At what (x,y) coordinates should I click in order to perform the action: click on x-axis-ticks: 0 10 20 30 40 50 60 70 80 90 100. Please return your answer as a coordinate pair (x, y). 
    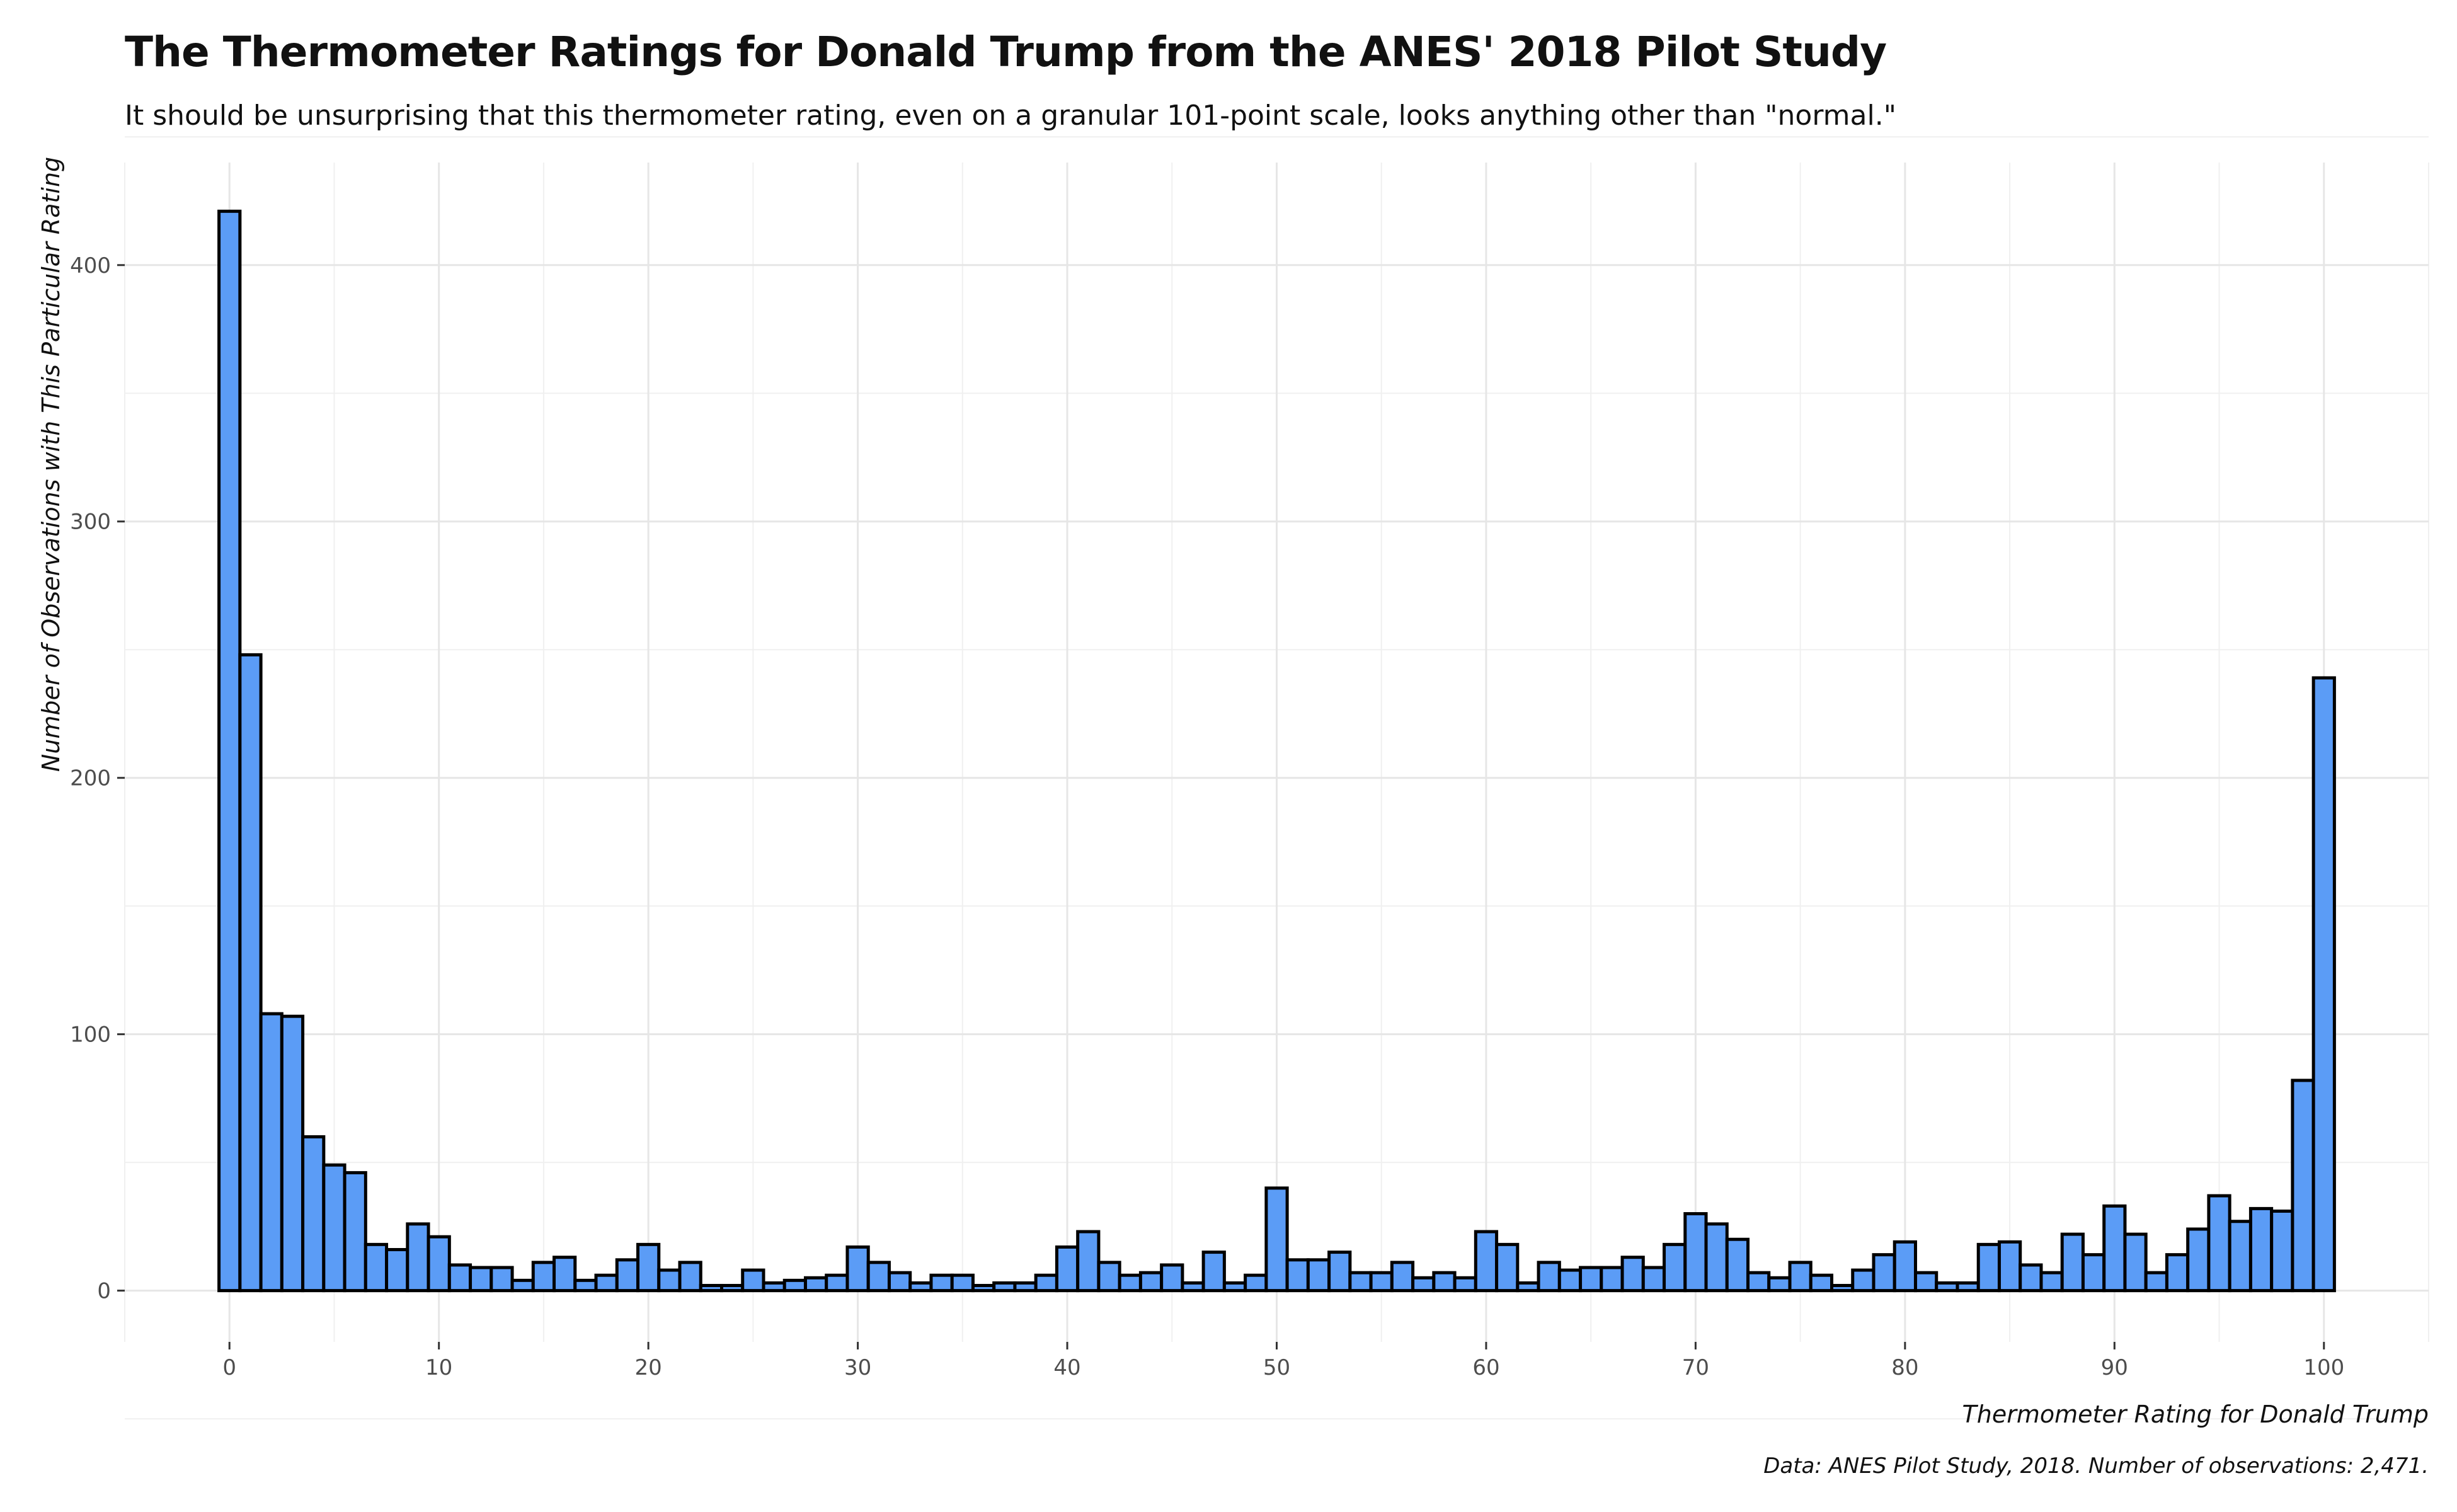
    Looking at the image, I should click on (1283, 1361).